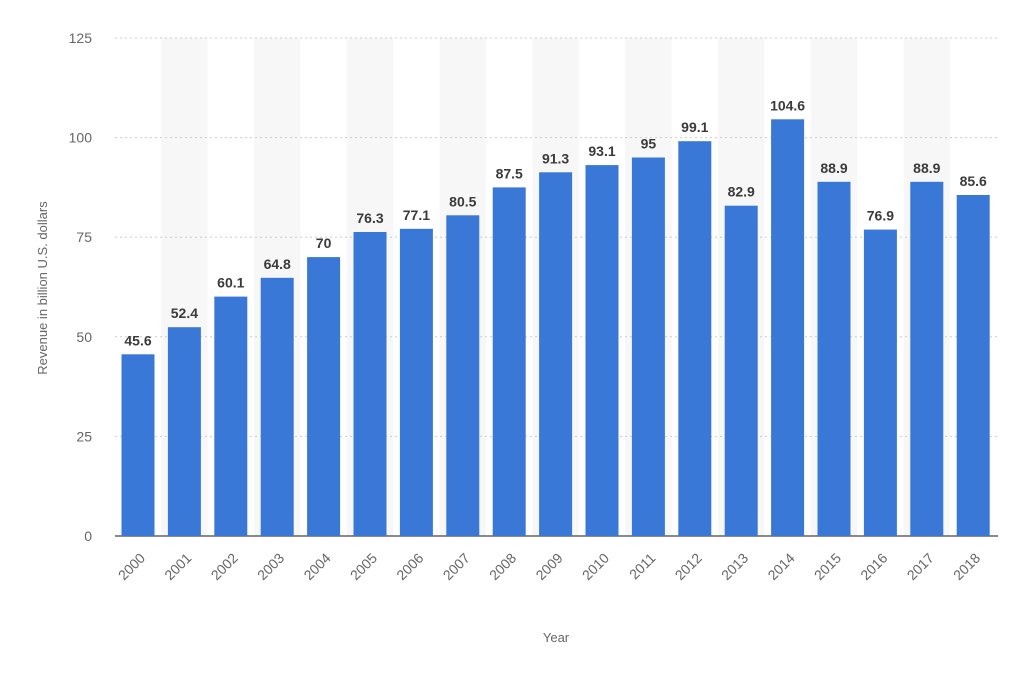  I want to click on value-label-2006: 77.1, so click(416, 215).